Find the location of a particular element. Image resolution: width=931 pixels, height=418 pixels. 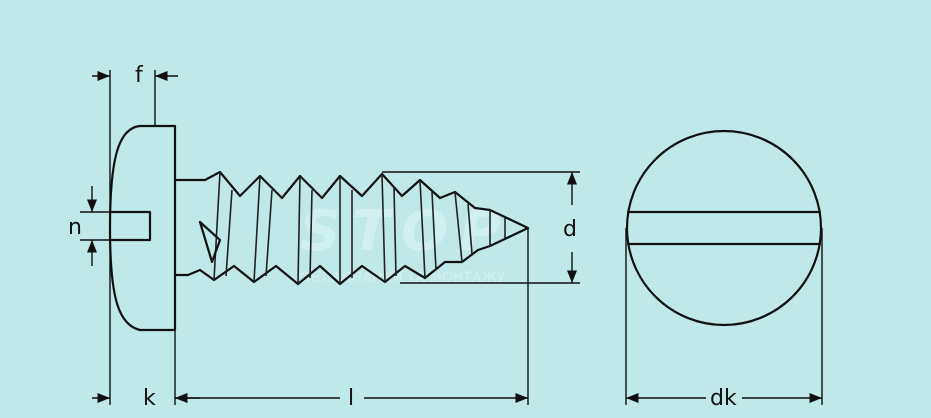

label-n: n is located at coordinates (75, 227).